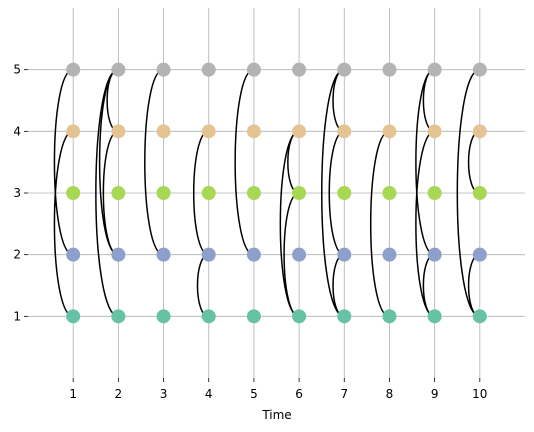 Image resolution: width=534 pixels, height=432 pixels. What do you see at coordinates (344, 394) in the screenshot?
I see `x-tick-label: 7` at bounding box center [344, 394].